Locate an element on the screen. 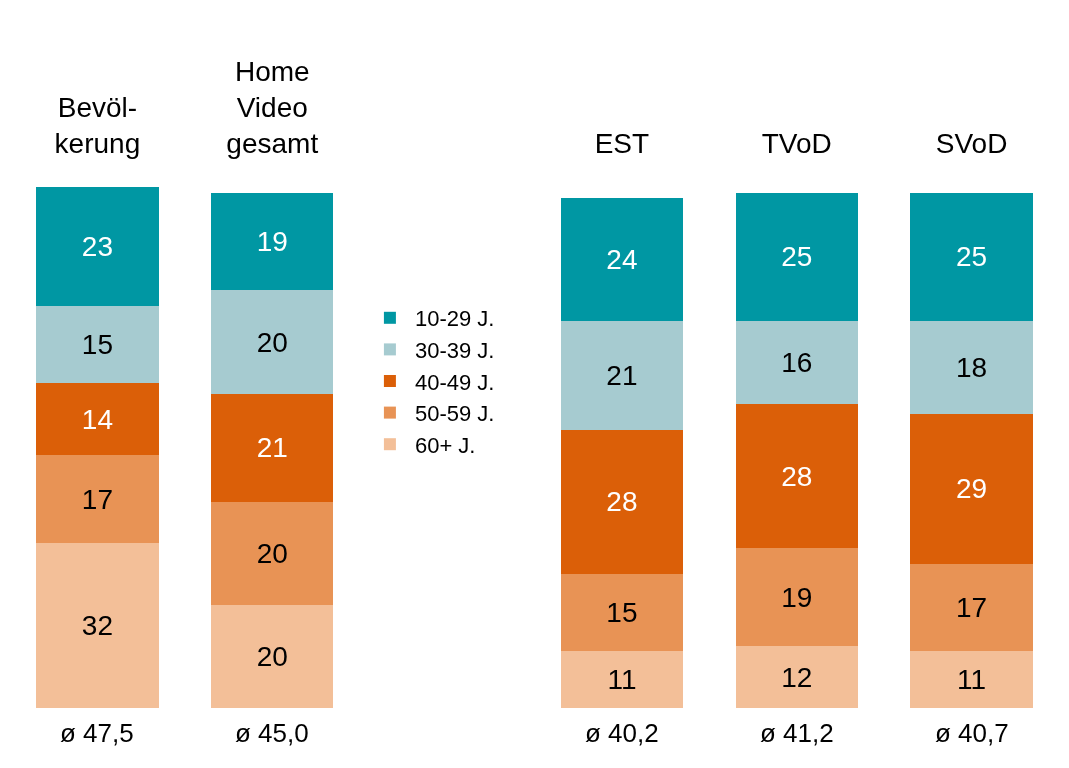 The width and height of the screenshot is (1069, 768). data-label: 32 is located at coordinates (97, 626).